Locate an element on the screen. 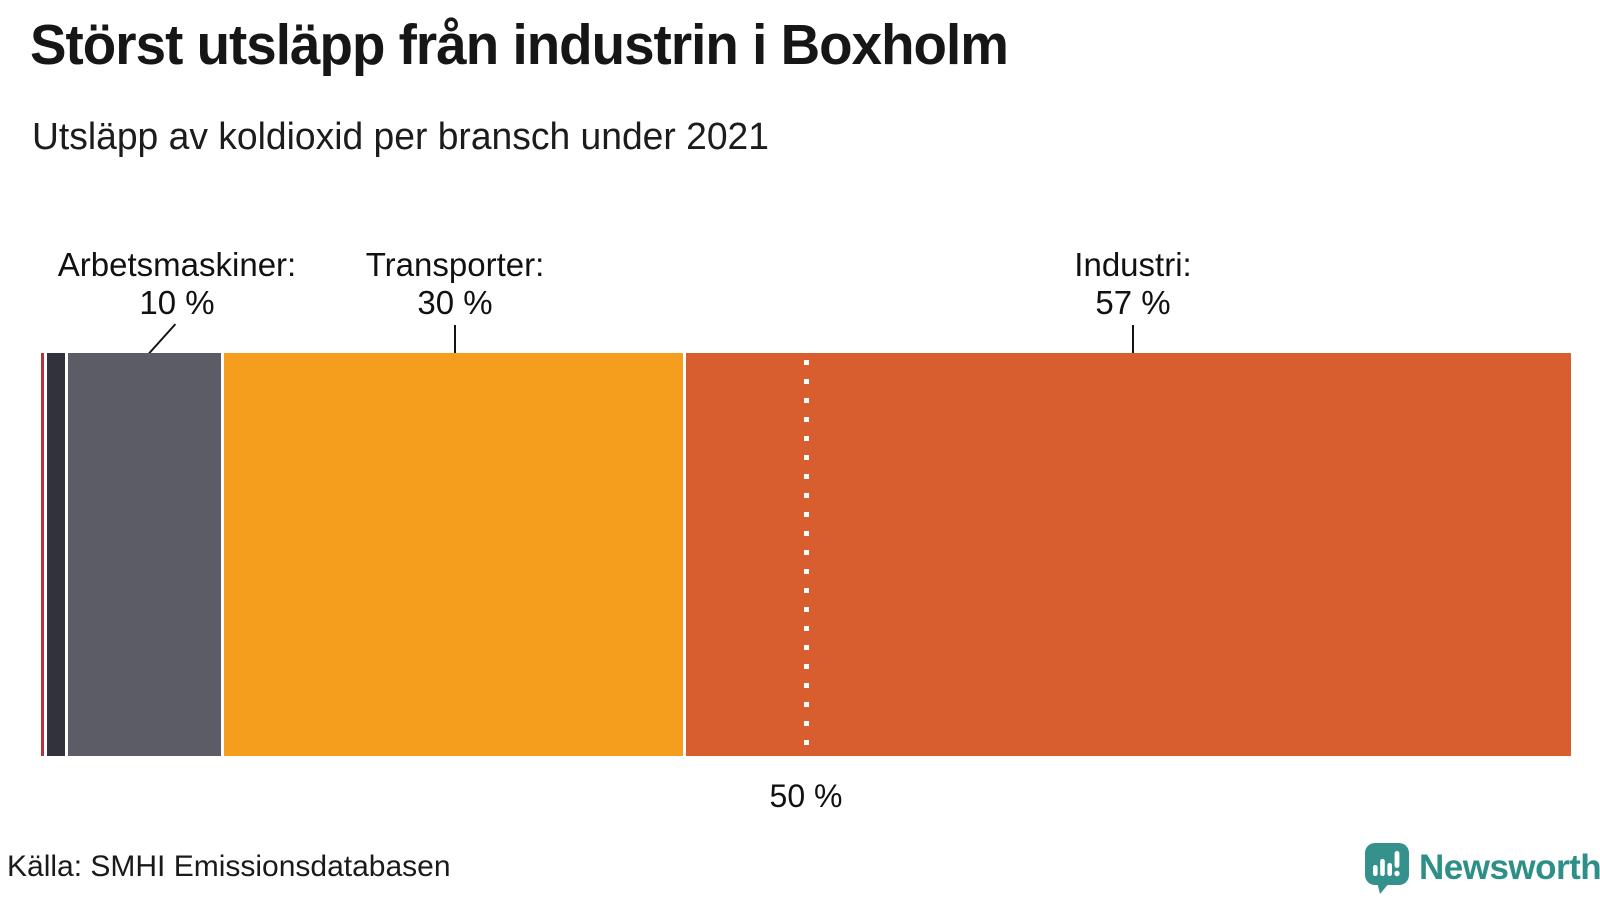  bar-segment-transporter is located at coordinates (454, 554).